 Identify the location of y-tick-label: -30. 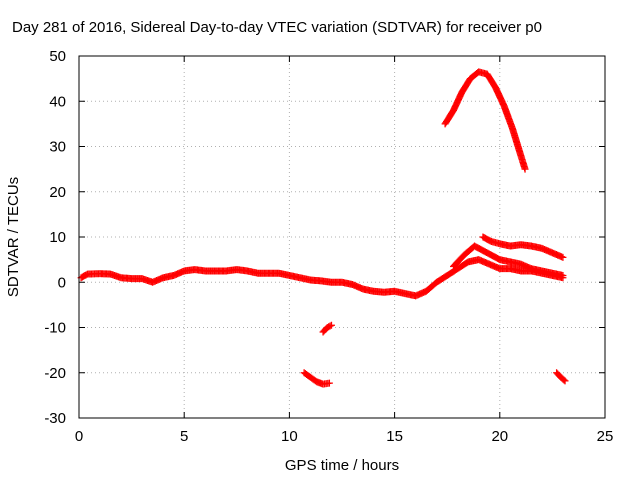
(55, 418).